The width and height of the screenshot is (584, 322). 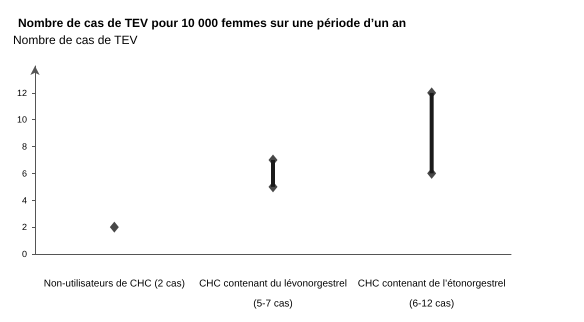 I want to click on chart-title: Nombre de cas de TEV pour 10 000 femmes sur une période d’un an, so click(x=212, y=23).